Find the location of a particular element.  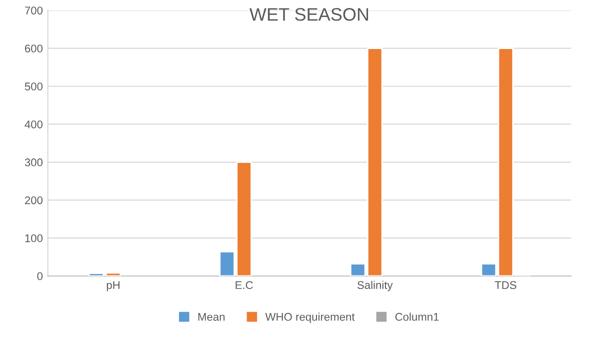

legend-label: Mean is located at coordinates (211, 317).